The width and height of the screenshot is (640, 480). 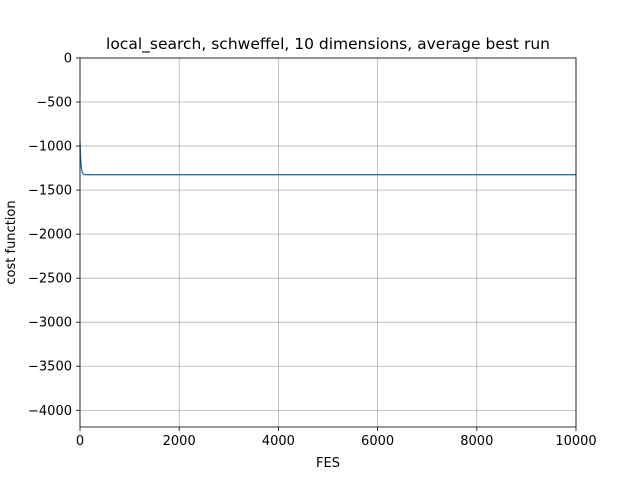 What do you see at coordinates (50, 191) in the screenshot?
I see `y-tick-label: −1500` at bounding box center [50, 191].